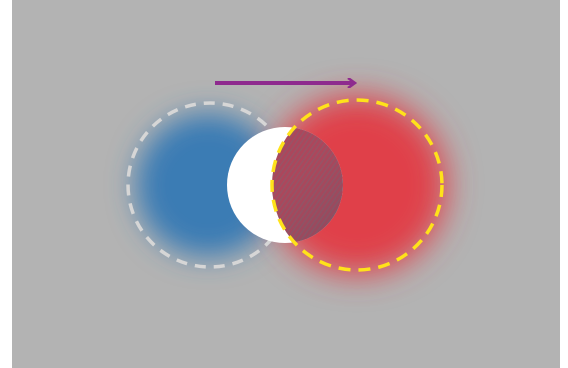 The height and width of the screenshot is (368, 568). Describe the element at coordinates (357, 185) in the screenshot. I see `yellow-dashed-ring` at that location.